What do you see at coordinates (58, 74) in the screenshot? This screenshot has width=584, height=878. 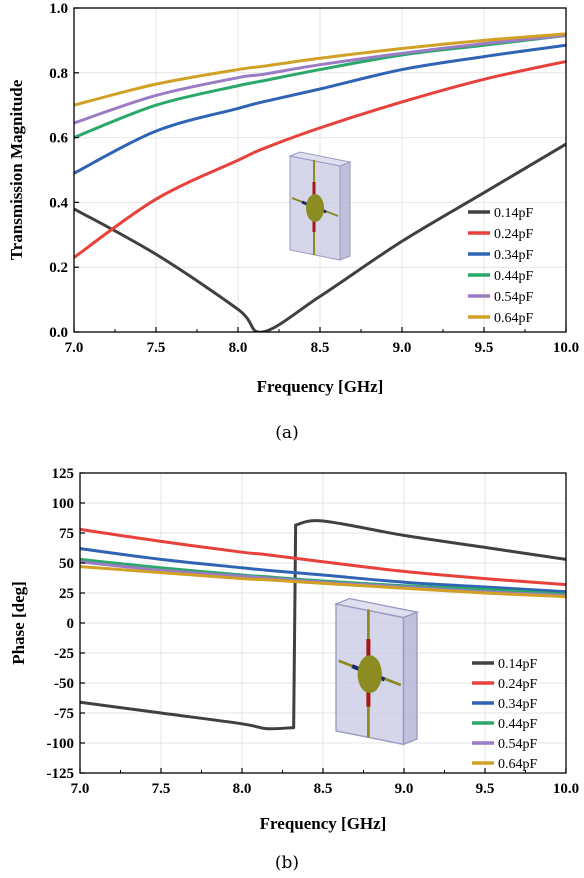 I see `y-tick-label: 0.8` at bounding box center [58, 74].